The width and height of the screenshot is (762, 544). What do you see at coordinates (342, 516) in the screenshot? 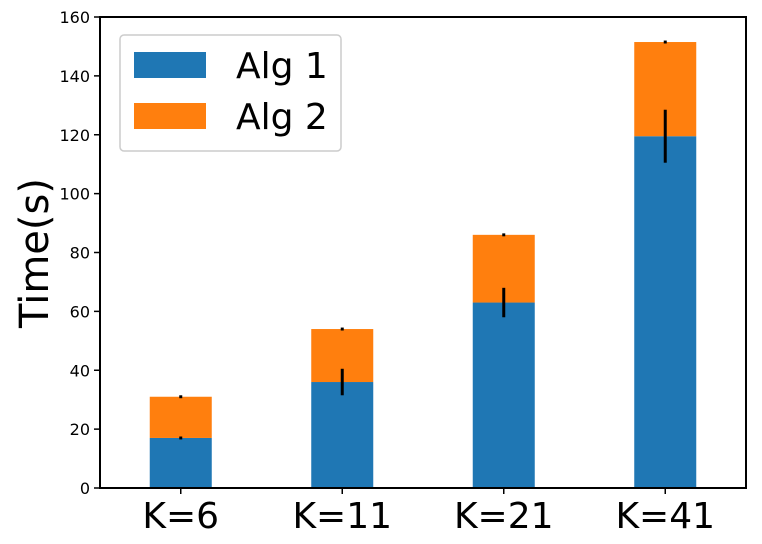
I see `x-tick-label: K=11` at bounding box center [342, 516].